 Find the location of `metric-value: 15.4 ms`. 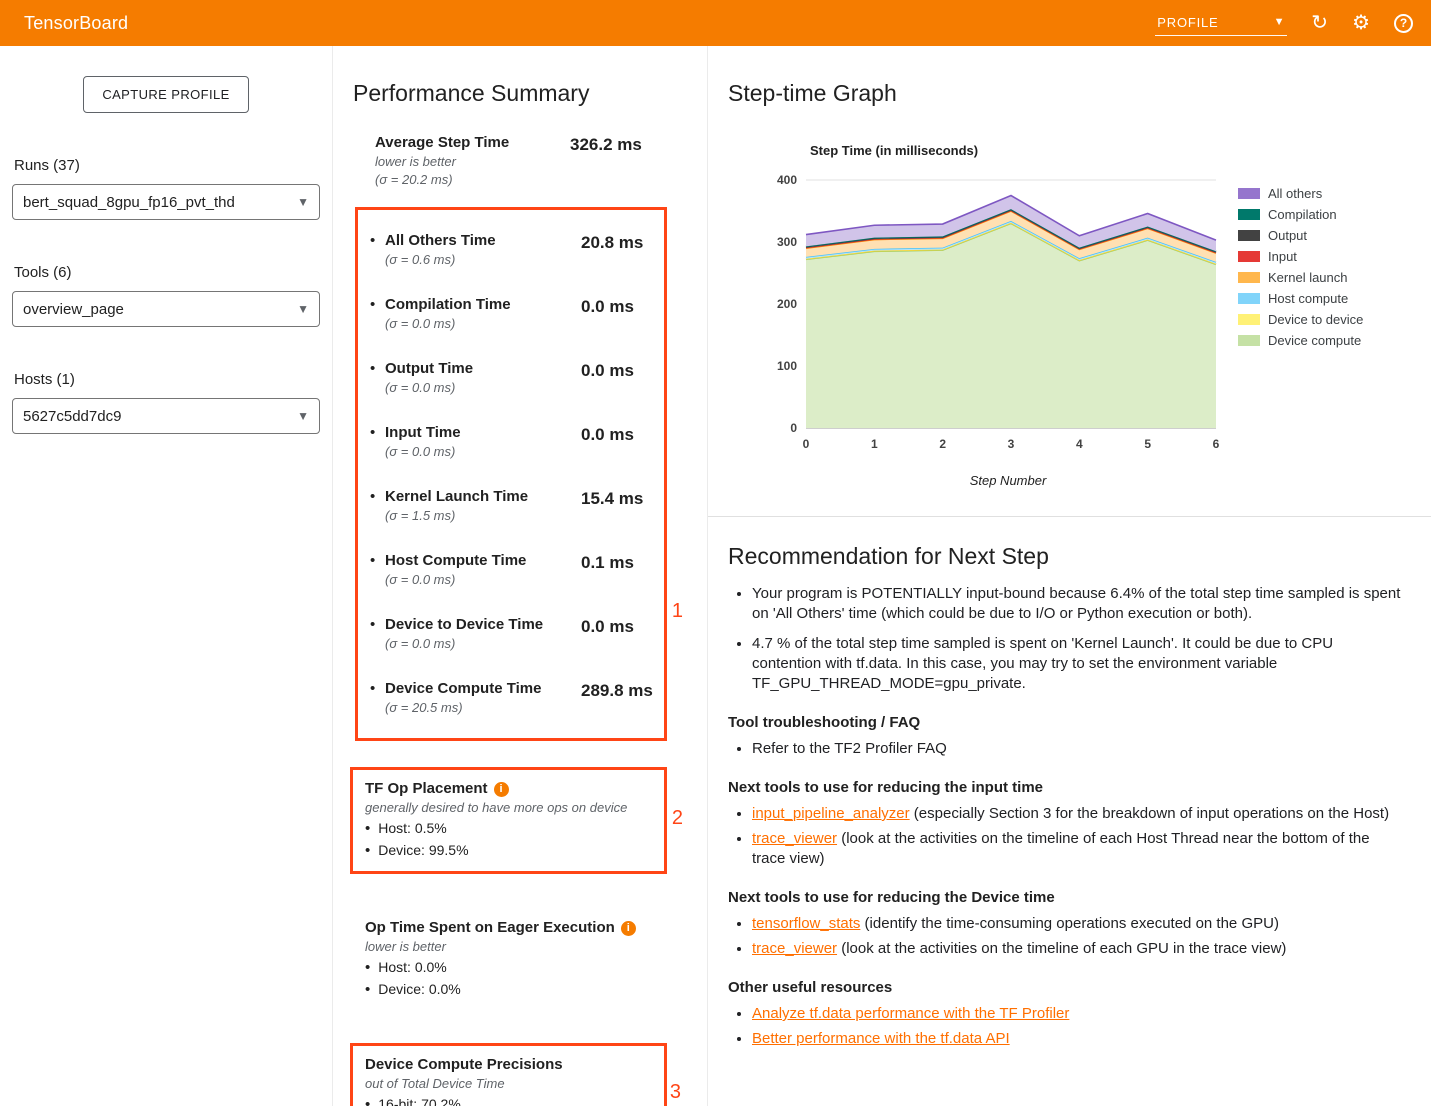

metric-value: 15.4 ms is located at coordinates (612, 498).